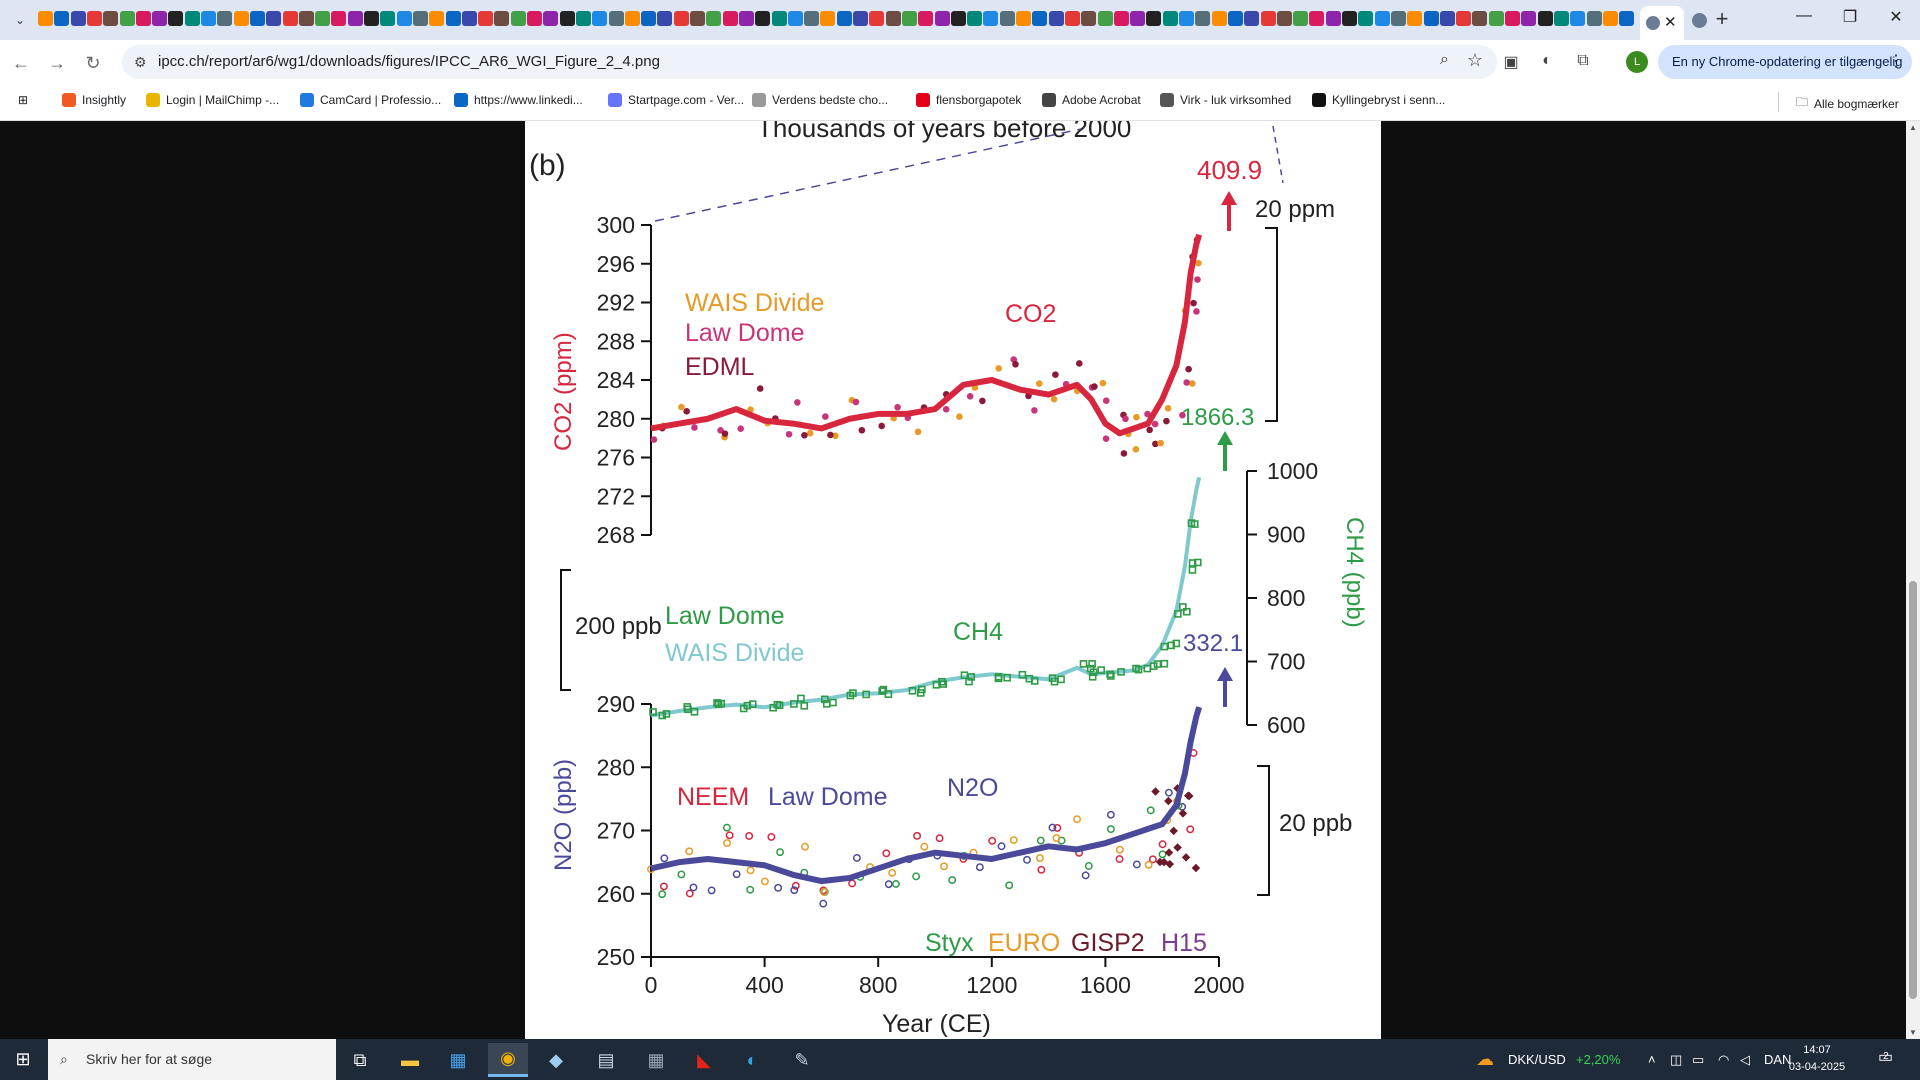 The image size is (1920, 1080). Describe the element at coordinates (508, 1060) in the screenshot. I see `chrome-icon: ◉` at that location.